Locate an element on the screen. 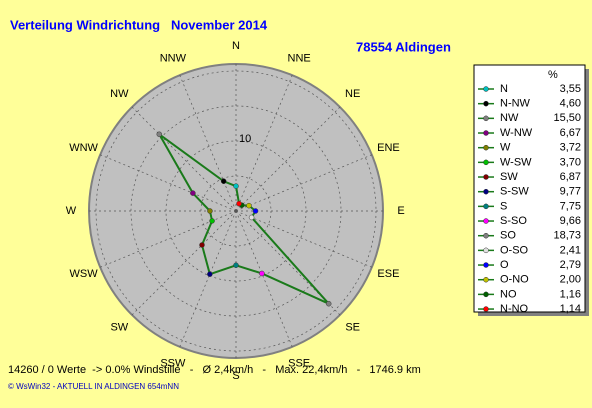  grid-ring-minor is located at coordinates (236, 211).